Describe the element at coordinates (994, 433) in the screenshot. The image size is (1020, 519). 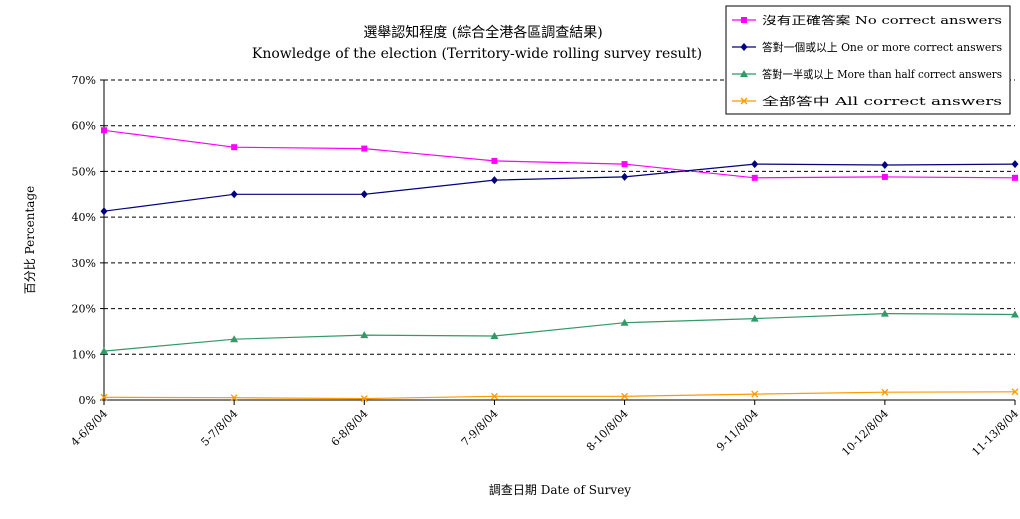
I see `x-tick-label: 11-13/8/04` at that location.